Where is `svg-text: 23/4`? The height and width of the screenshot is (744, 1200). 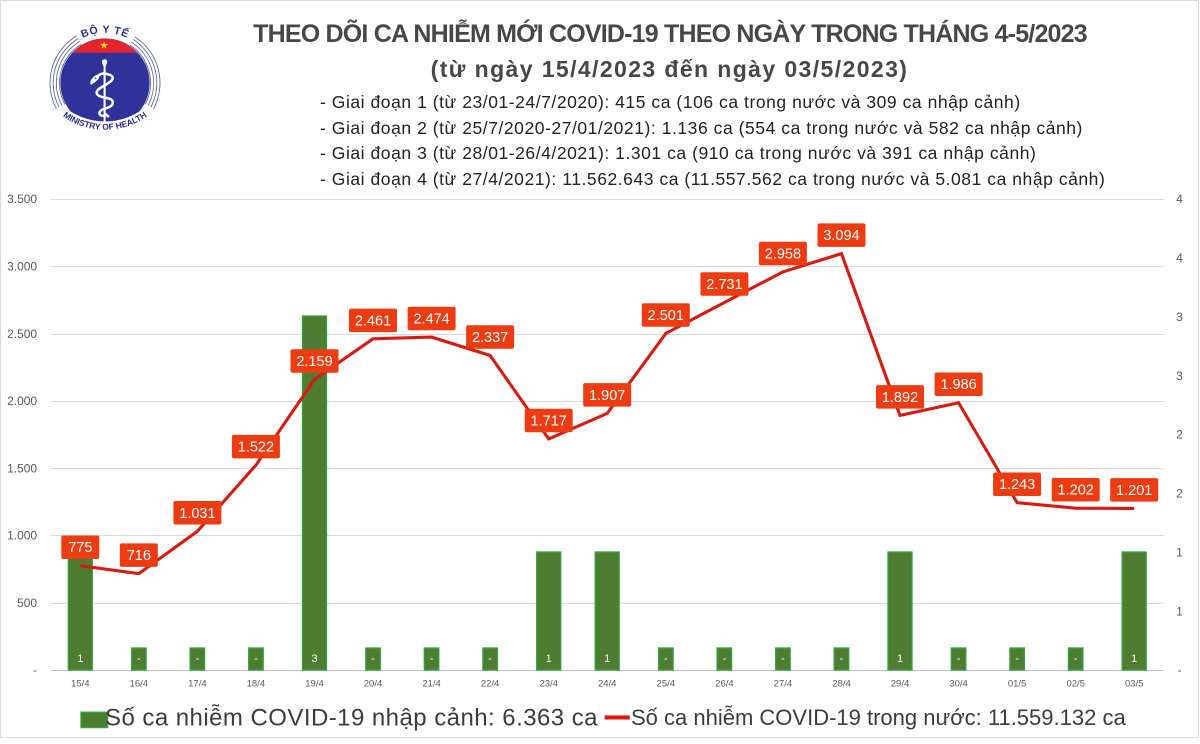
svg-text: 23/4 is located at coordinates (548, 684).